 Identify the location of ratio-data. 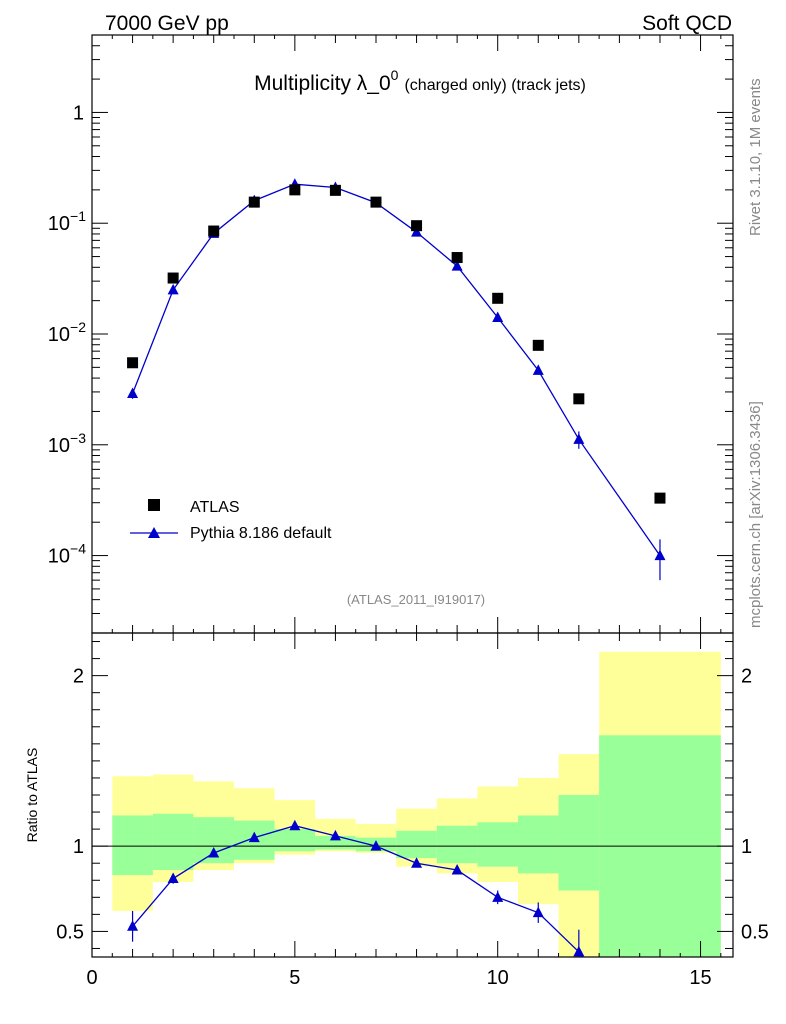
(356, 888).